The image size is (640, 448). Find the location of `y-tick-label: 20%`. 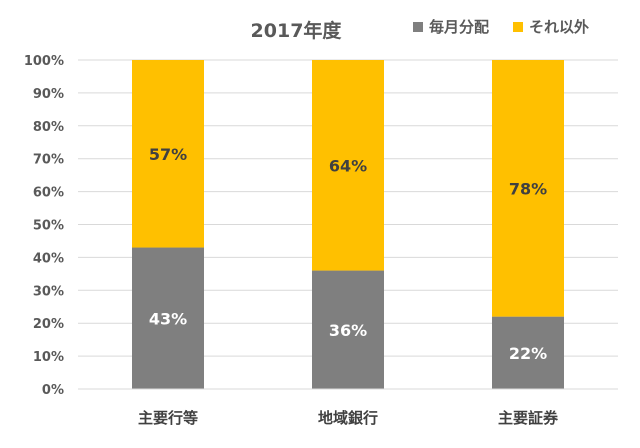

y-tick-label: 20% is located at coordinates (48, 324).